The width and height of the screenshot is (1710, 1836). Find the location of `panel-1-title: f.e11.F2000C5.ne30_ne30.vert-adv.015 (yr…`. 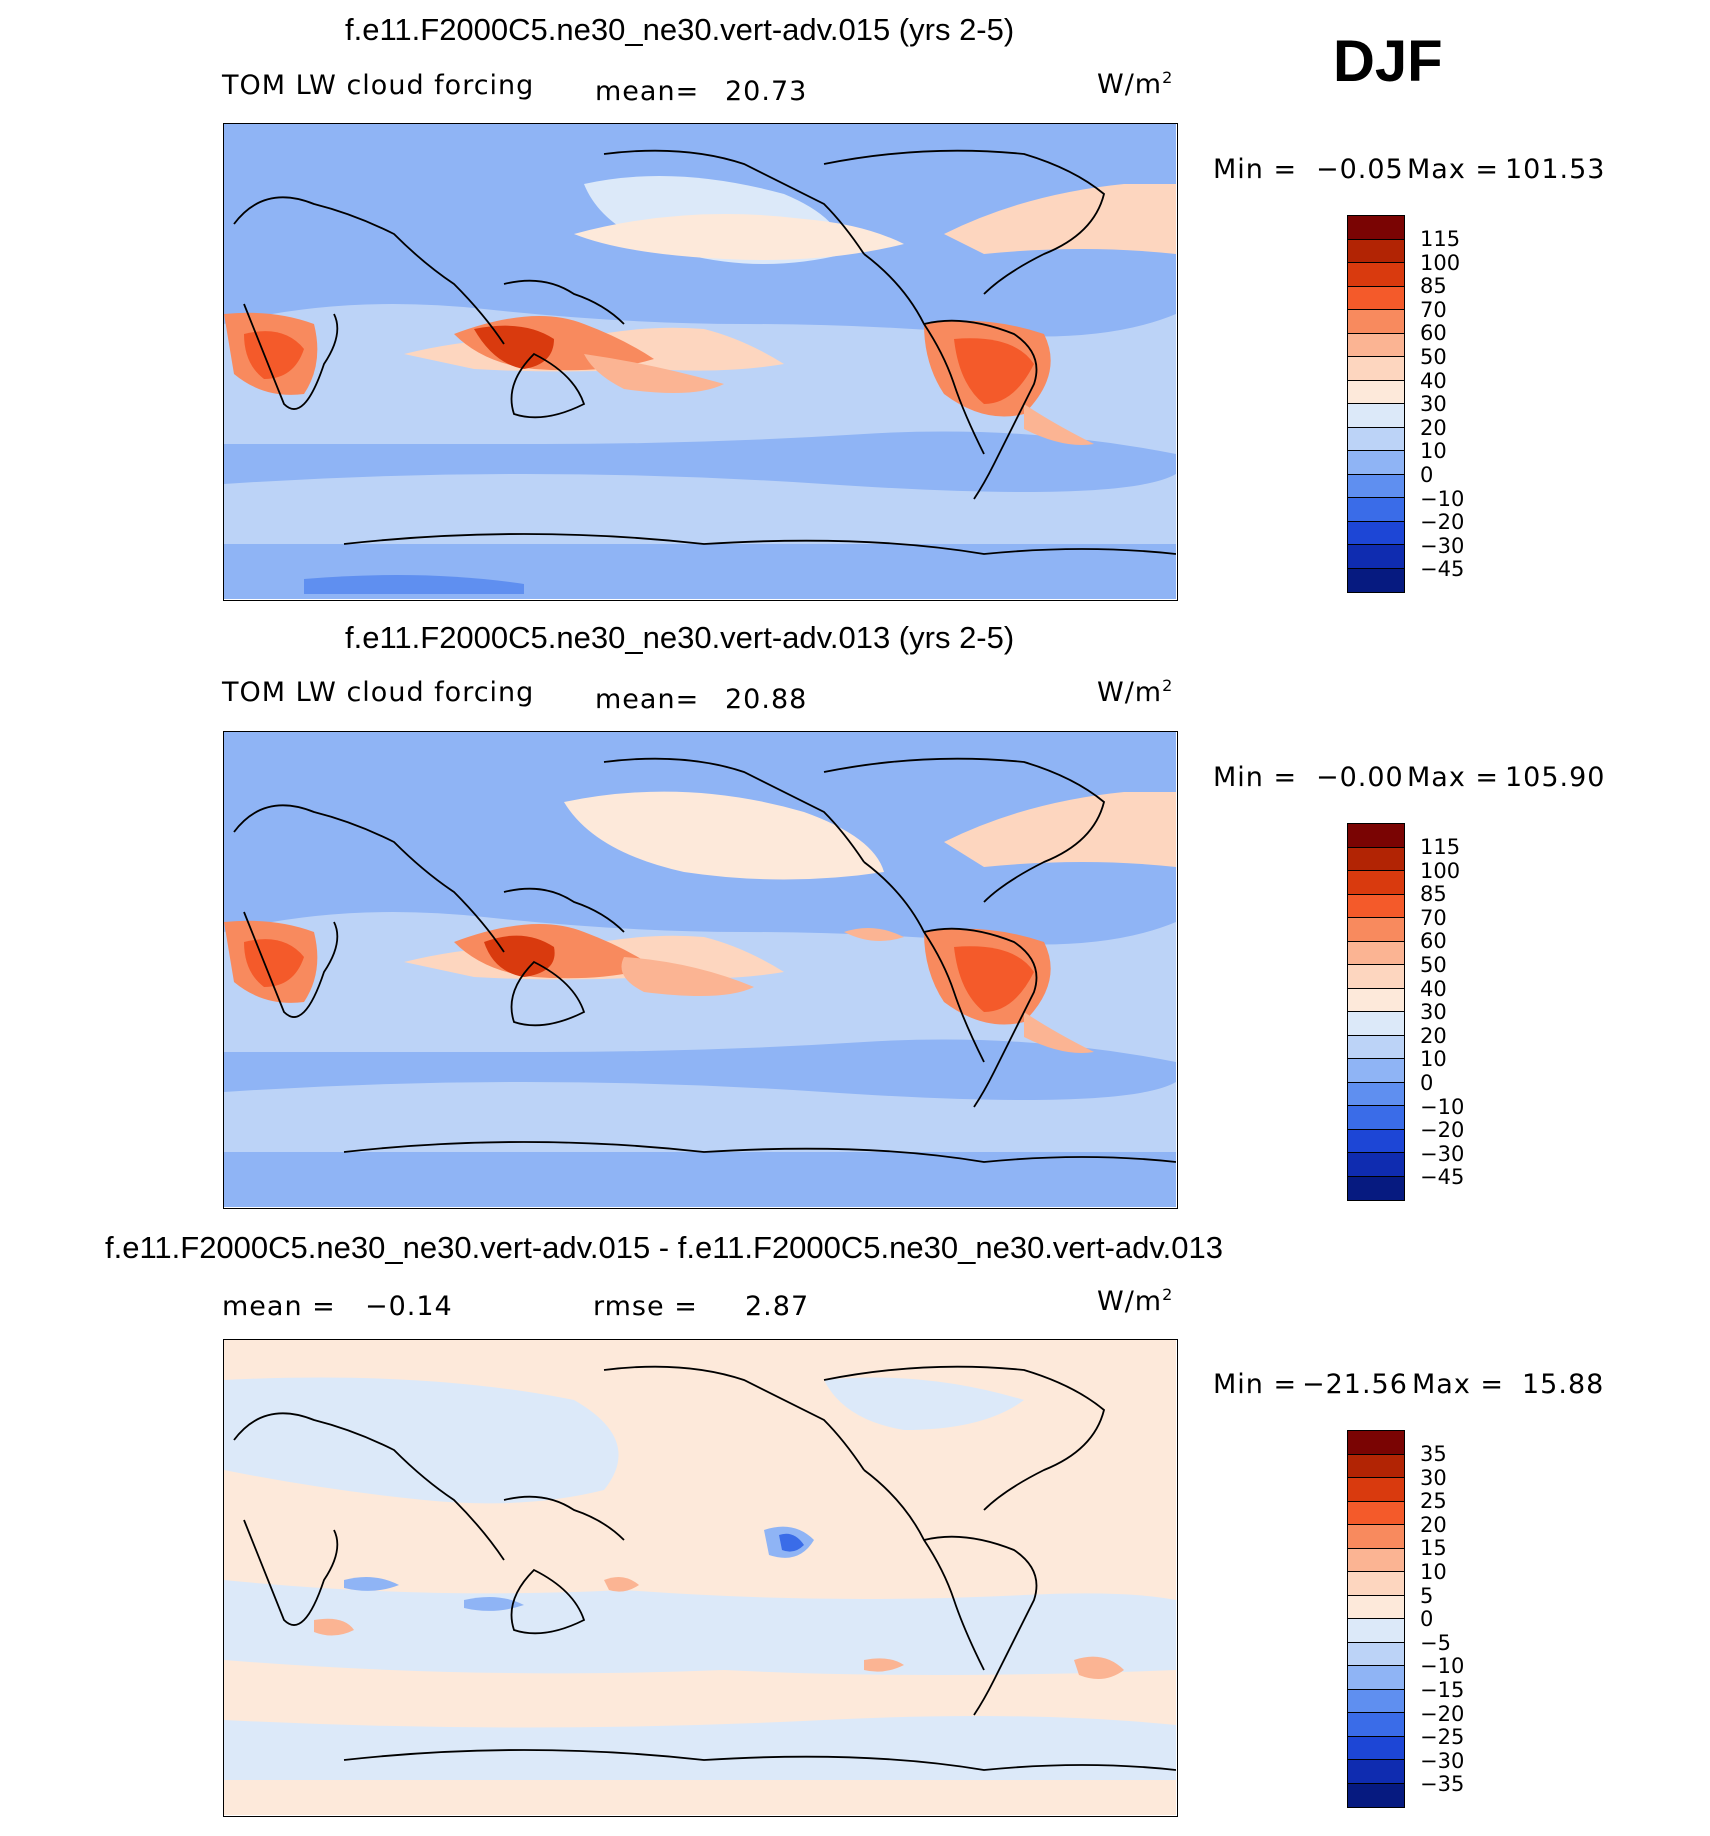

panel-1-title: f.e11.F2000C5.ne30_ne30.vert-adv.015 (yr… is located at coordinates (680, 29).